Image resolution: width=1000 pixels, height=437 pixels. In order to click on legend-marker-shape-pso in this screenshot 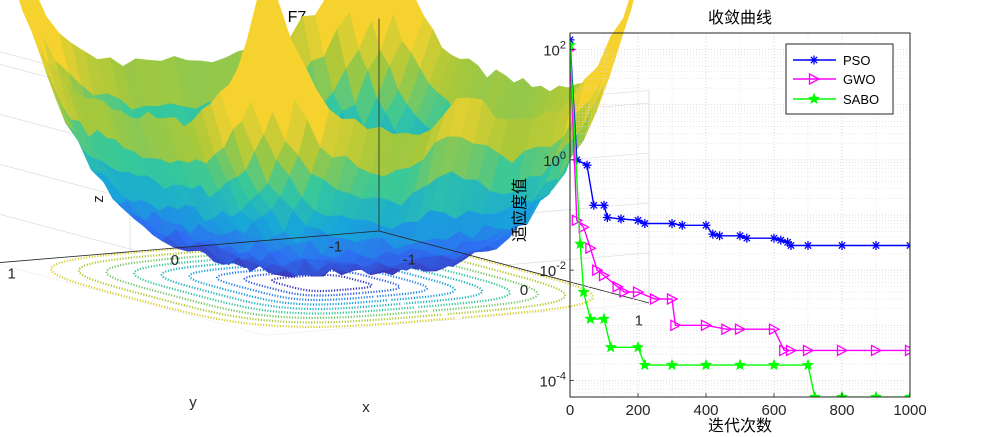, I will do `click(814, 60)`.